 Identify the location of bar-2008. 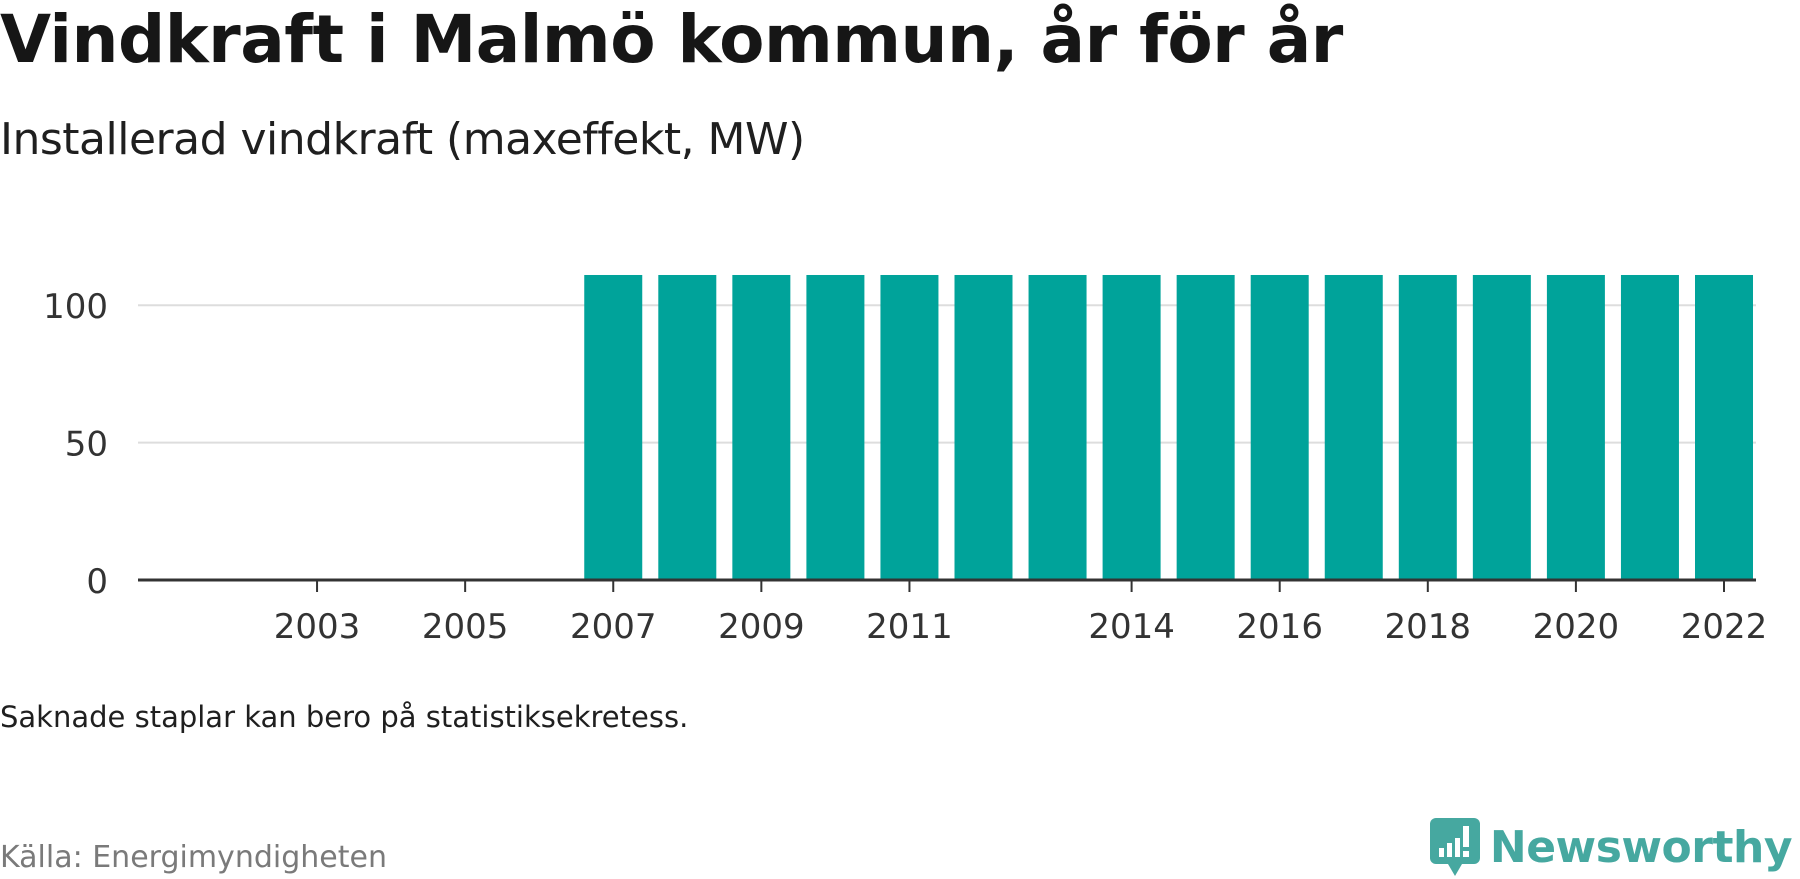
(687, 427).